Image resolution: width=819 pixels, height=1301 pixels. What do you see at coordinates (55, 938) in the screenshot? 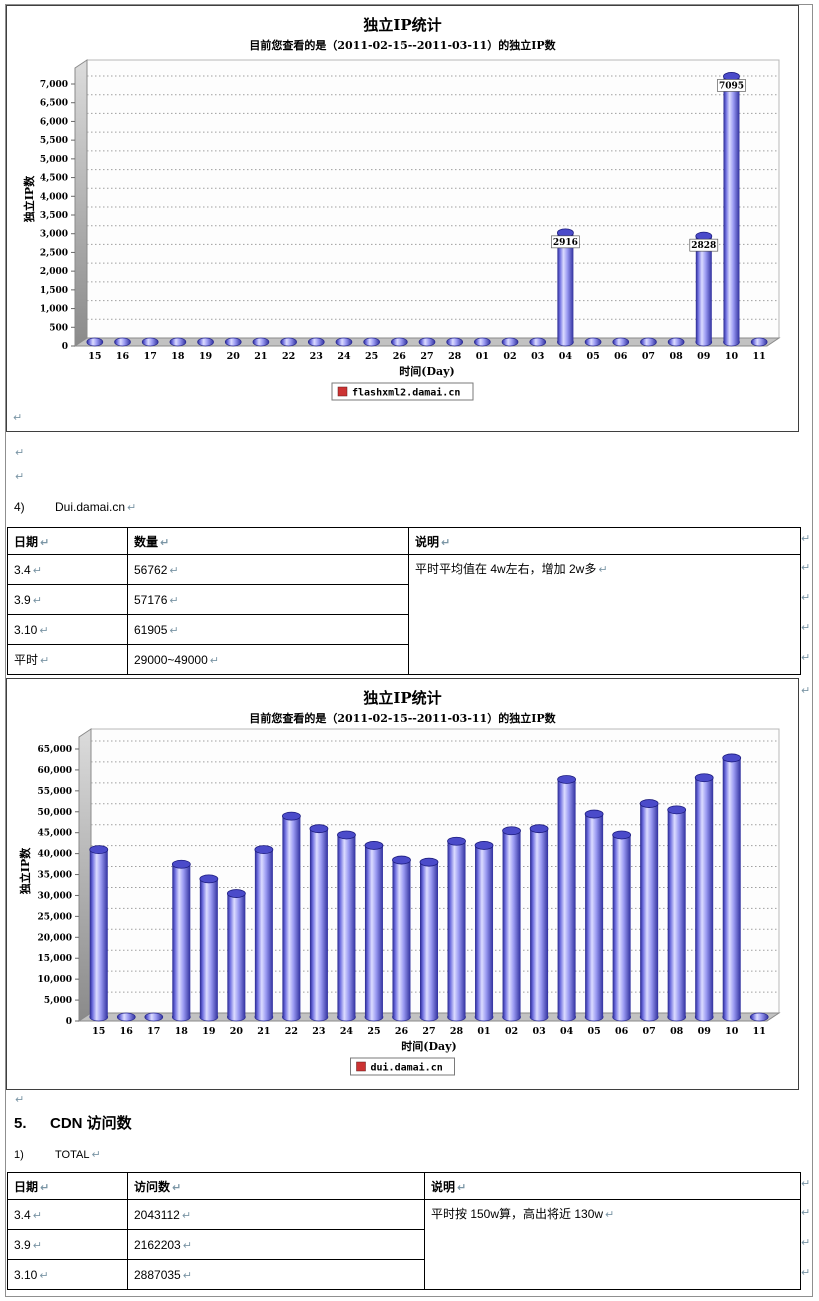
I see `svg-text: 20,000` at bounding box center [55, 938].